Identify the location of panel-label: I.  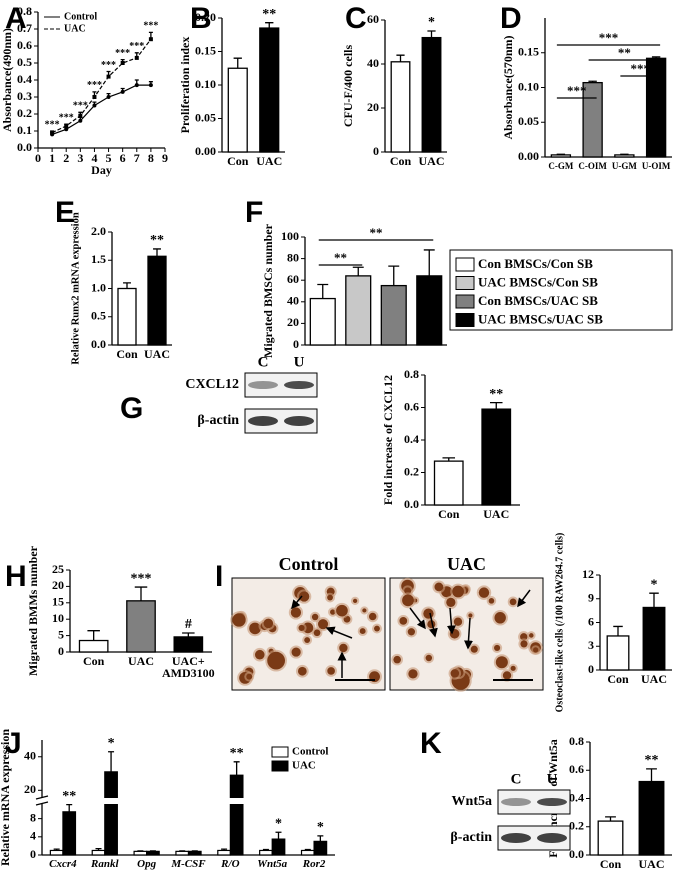
(219, 576).